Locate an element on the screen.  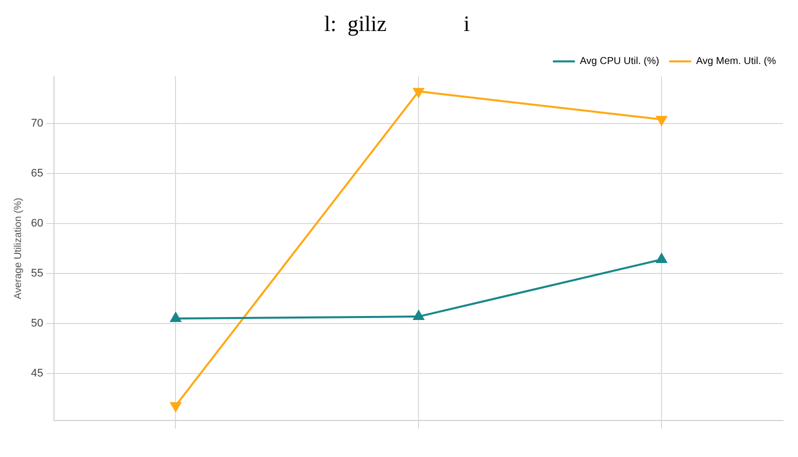
y-axis-title: Average Utilization (%) is located at coordinates (18, 249).